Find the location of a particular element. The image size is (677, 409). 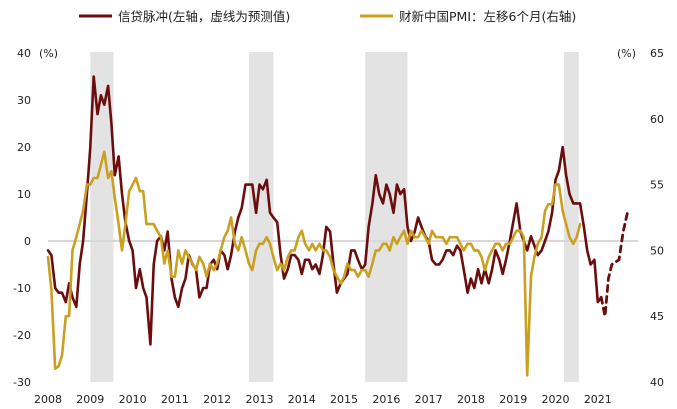

x-axis-tick-label: 2012 is located at coordinates (217, 399).